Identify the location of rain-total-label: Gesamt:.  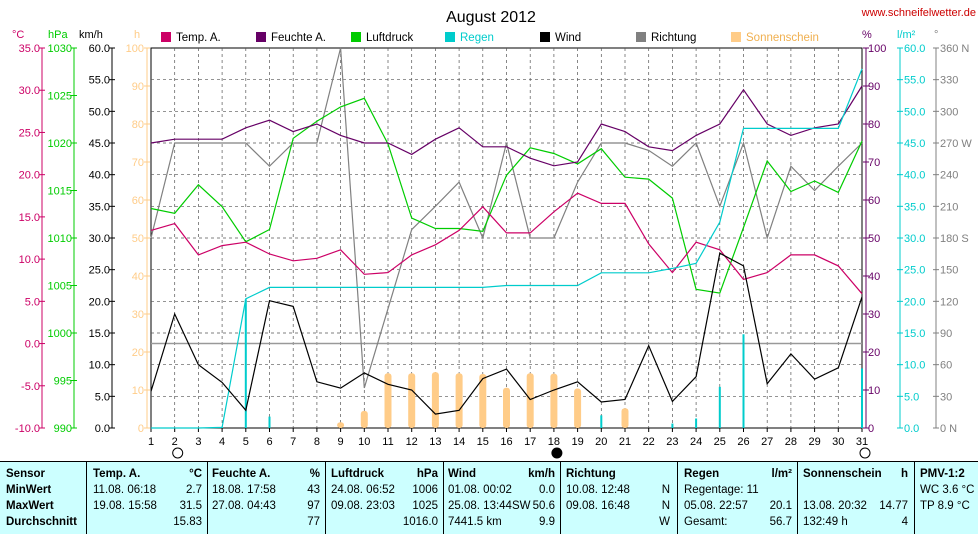
(706, 522).